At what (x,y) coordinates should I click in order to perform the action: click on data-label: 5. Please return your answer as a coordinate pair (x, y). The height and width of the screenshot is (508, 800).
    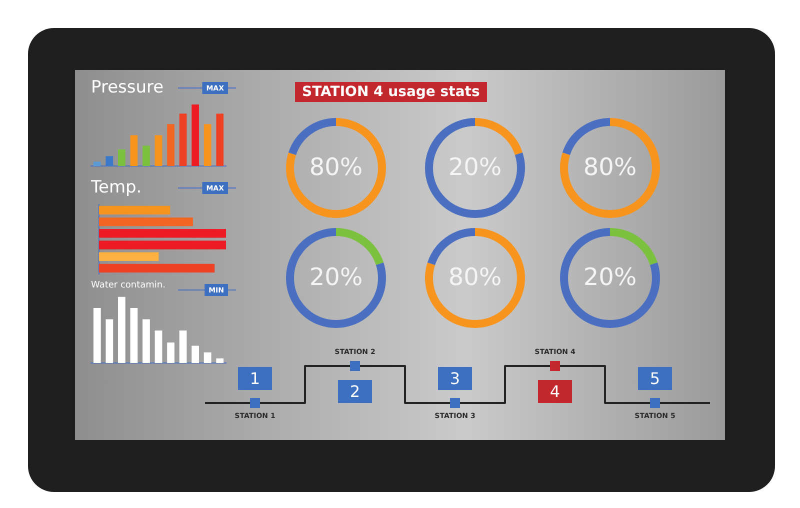
    Looking at the image, I should click on (655, 378).